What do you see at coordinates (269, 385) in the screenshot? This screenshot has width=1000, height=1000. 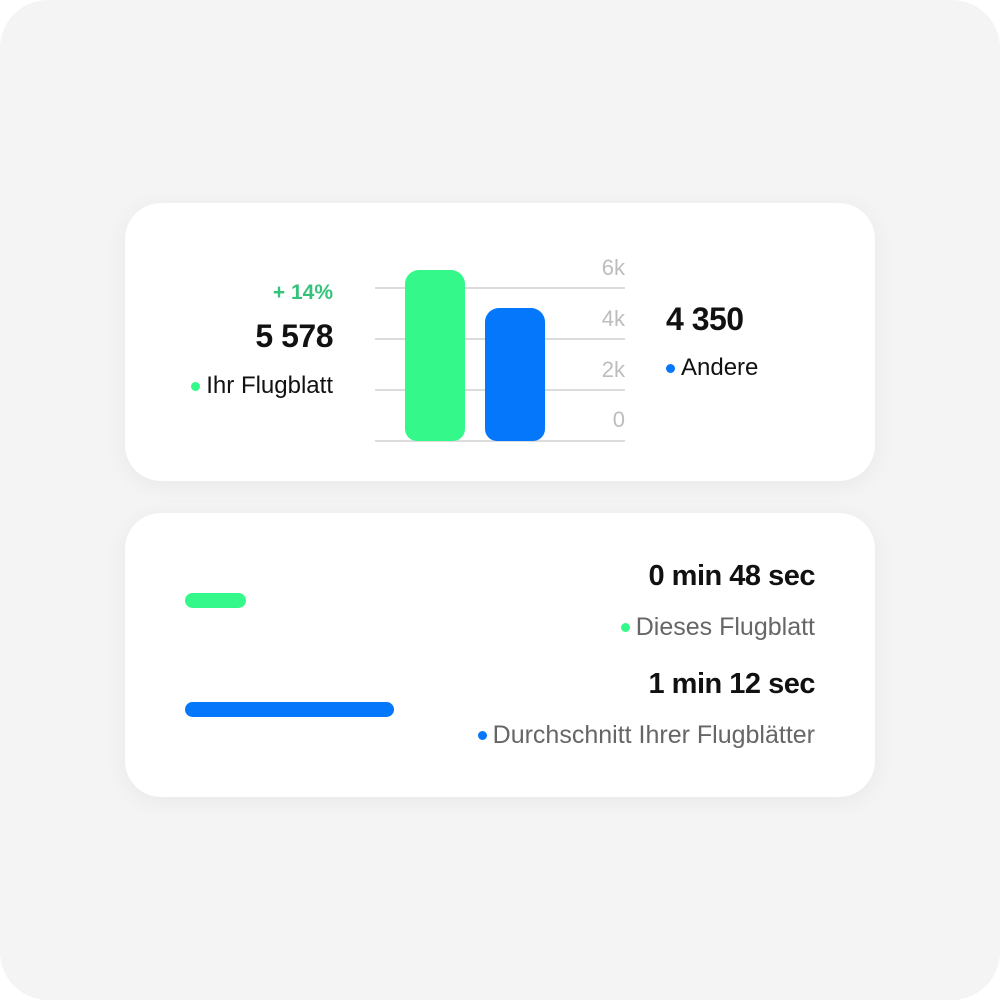 I see `own-label: Ihr Flugblatt` at bounding box center [269, 385].